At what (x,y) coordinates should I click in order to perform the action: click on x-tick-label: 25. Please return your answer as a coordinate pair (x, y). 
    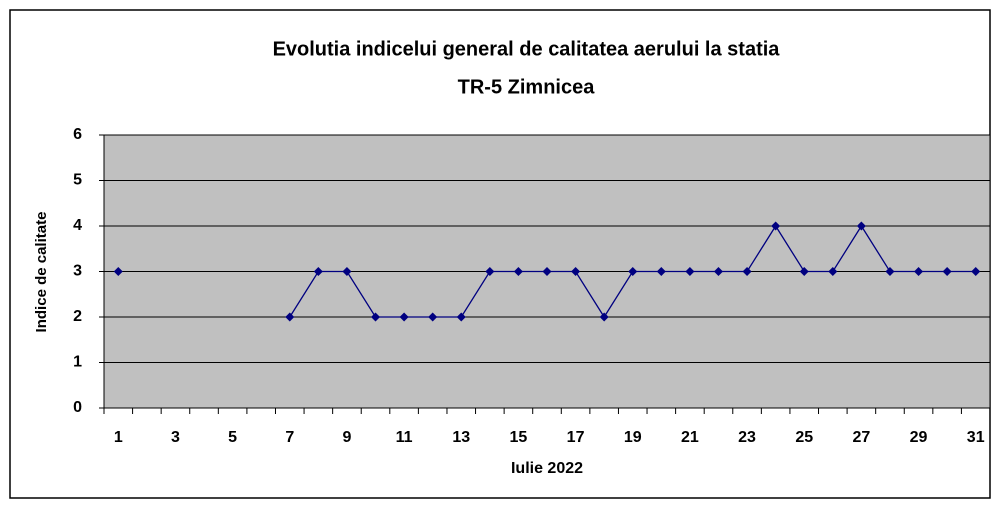
    Looking at the image, I should click on (804, 437).